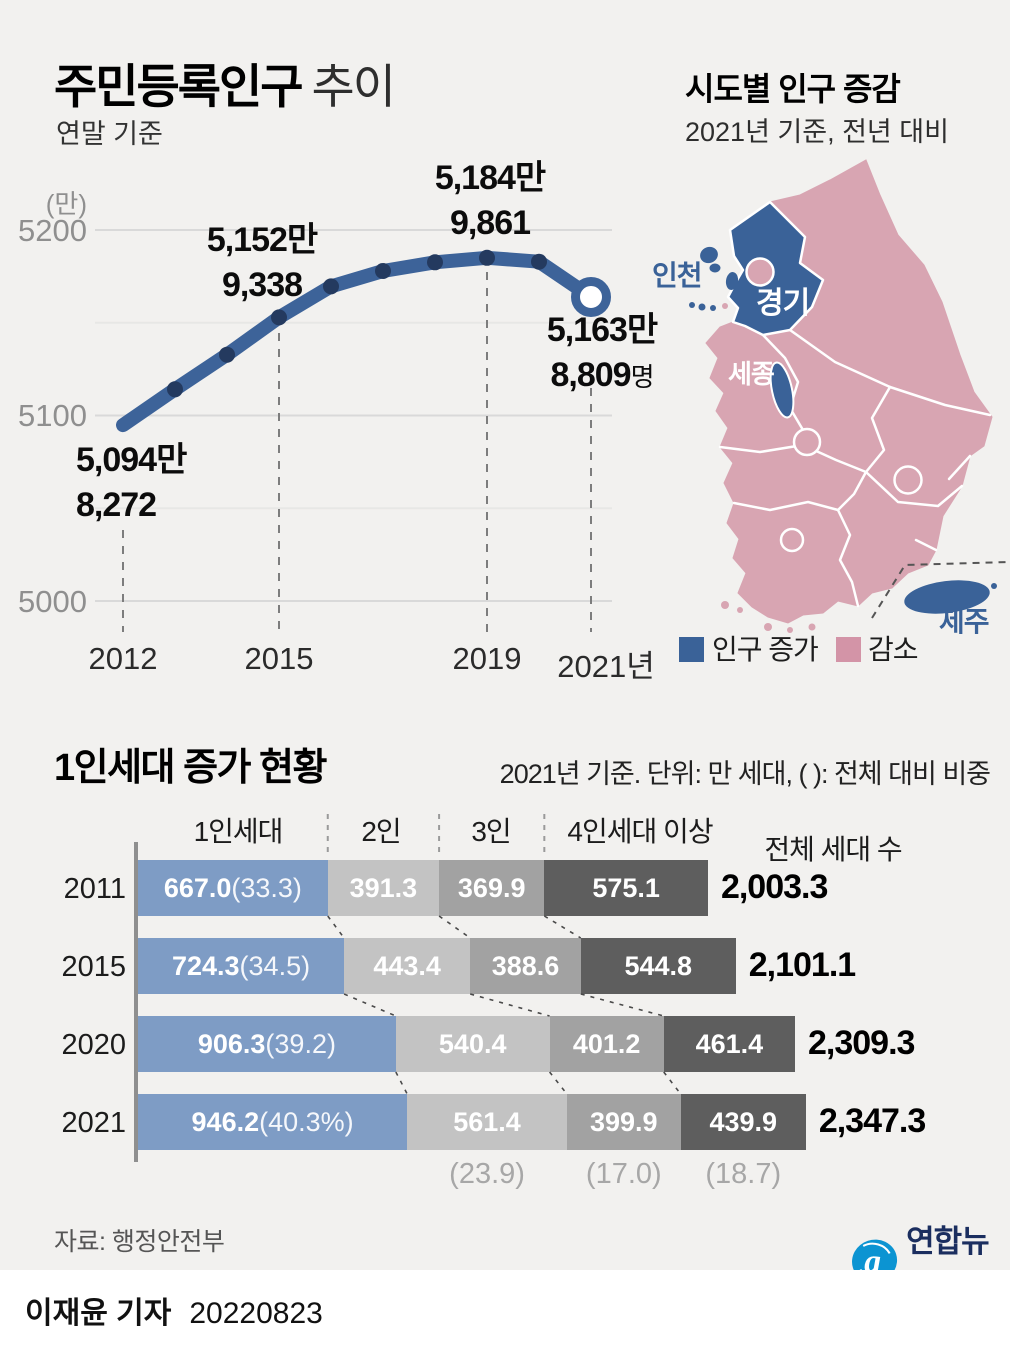 The image size is (1010, 1354). I want to click on y-tick-5200: 5200, so click(52, 230).